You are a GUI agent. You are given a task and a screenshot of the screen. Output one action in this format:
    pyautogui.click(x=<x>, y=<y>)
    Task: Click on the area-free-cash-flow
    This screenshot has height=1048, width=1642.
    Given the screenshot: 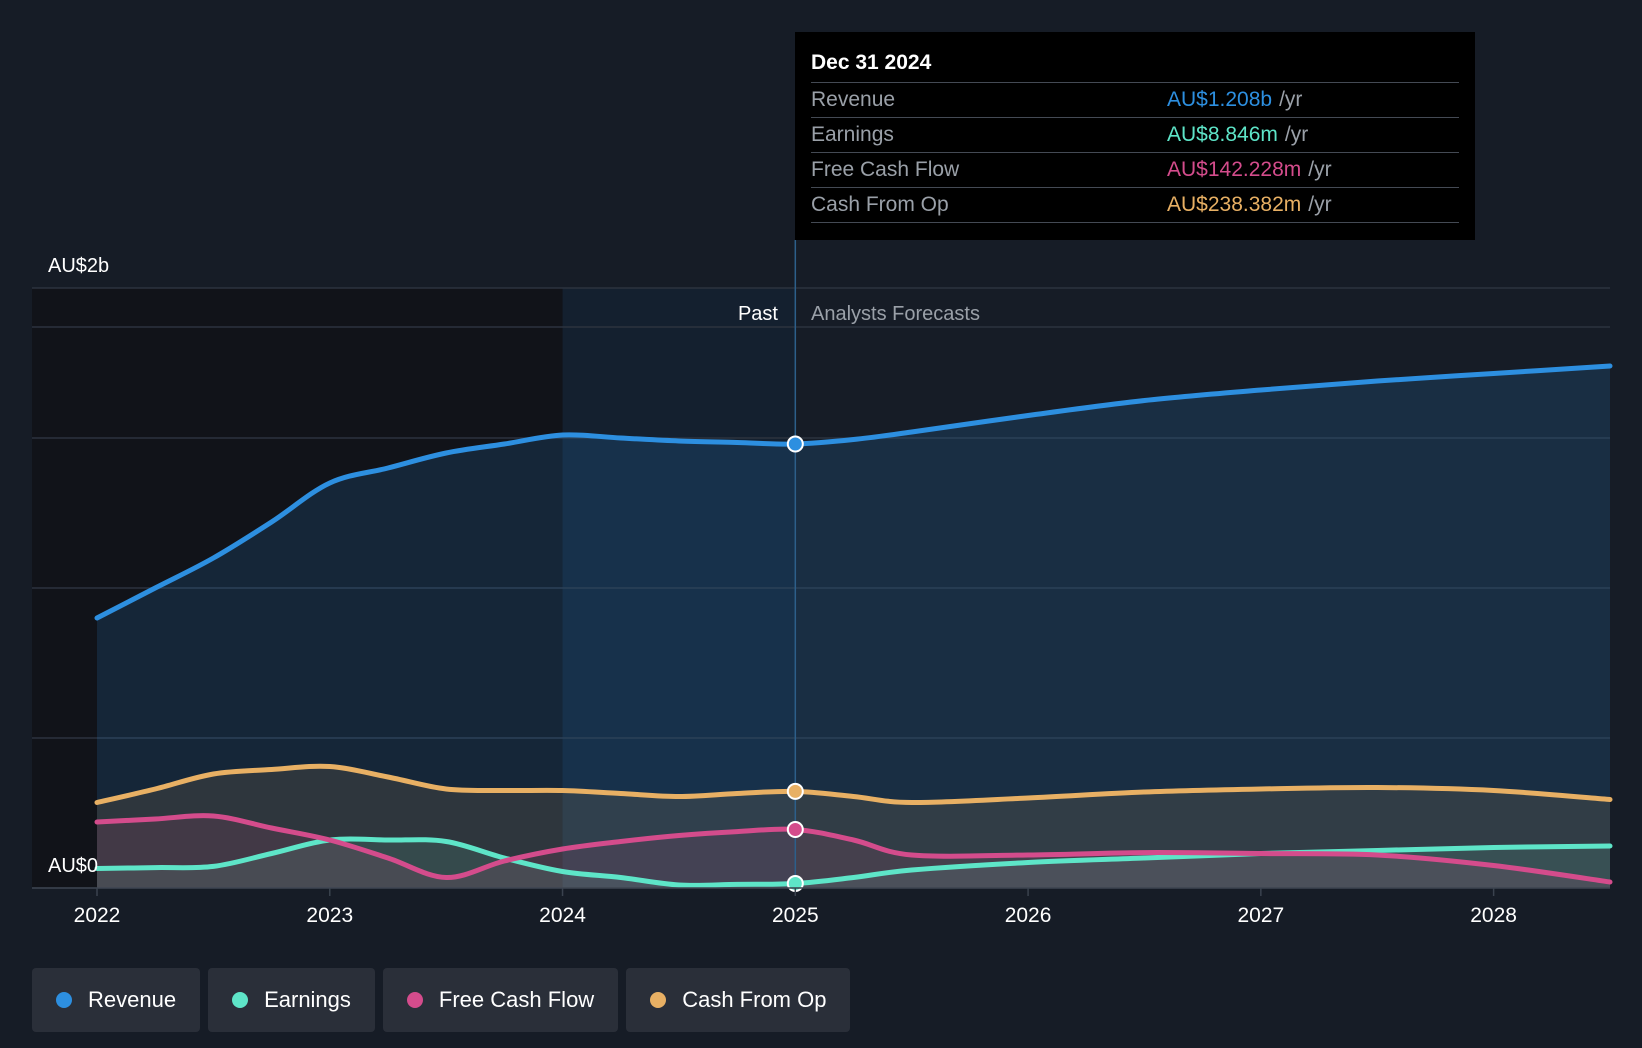 What is the action you would take?
    pyautogui.click(x=853, y=851)
    